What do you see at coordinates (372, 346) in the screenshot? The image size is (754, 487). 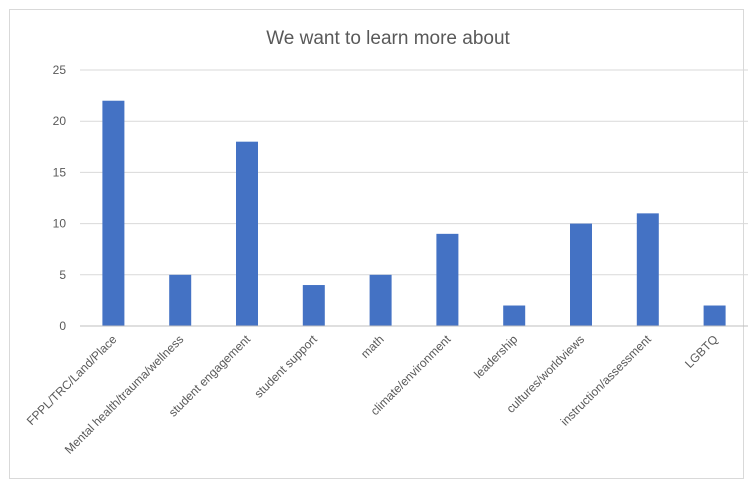 I see `x-category-label: math` at bounding box center [372, 346].